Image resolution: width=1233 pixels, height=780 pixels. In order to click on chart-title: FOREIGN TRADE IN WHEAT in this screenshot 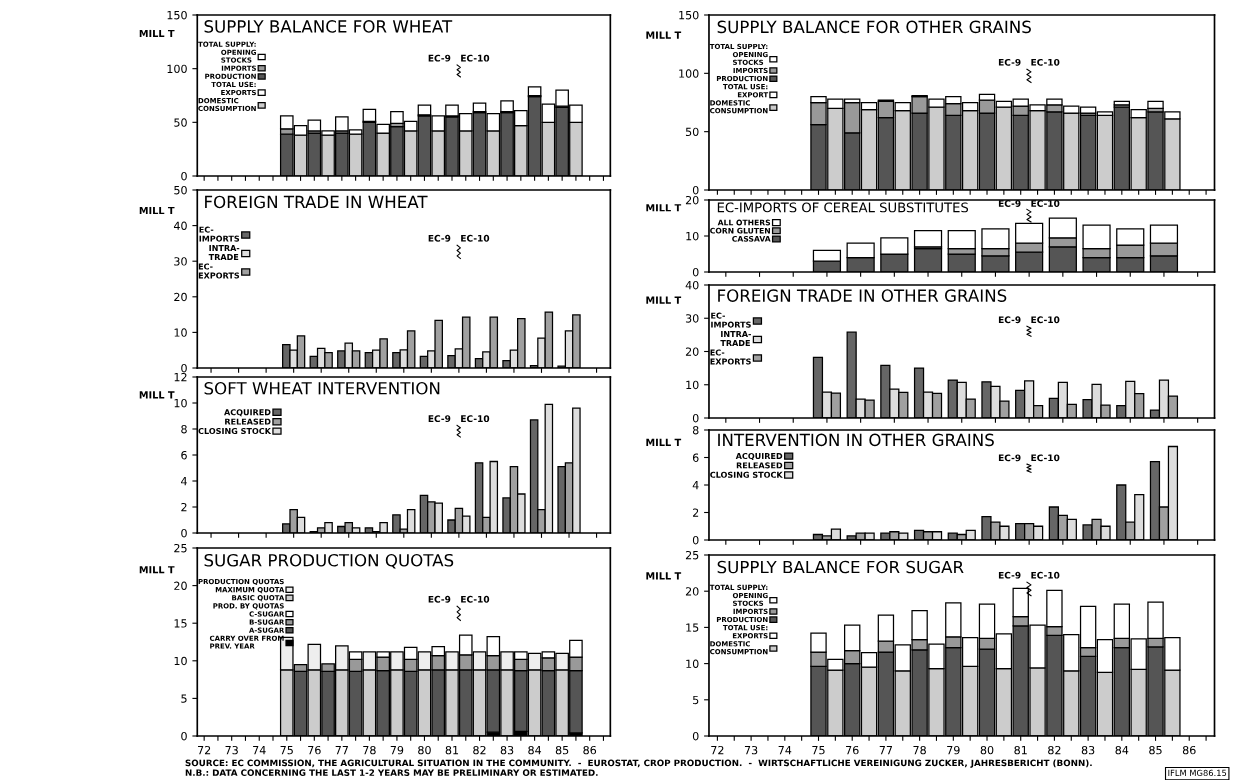, I will do `click(316, 202)`.